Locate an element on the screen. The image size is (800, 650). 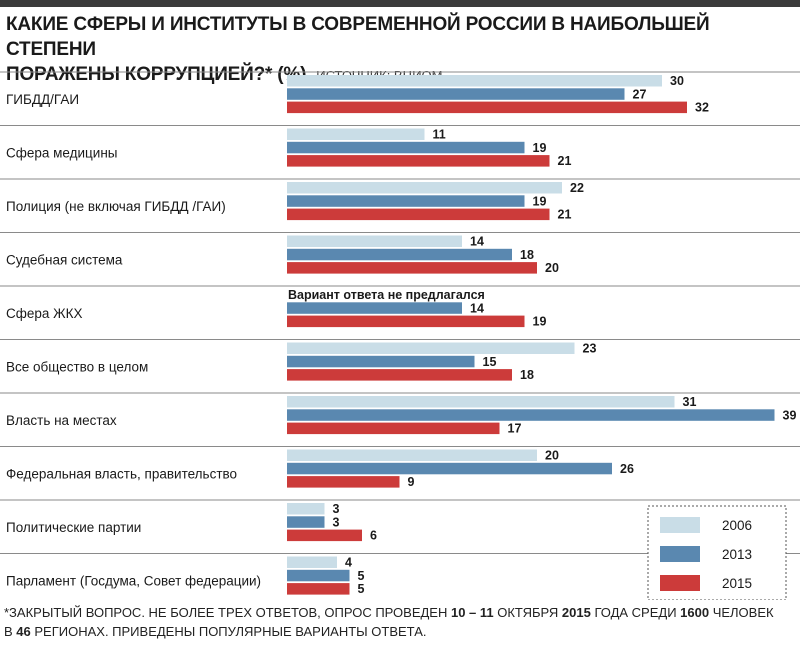
top-rule is located at coordinates (400, 3).